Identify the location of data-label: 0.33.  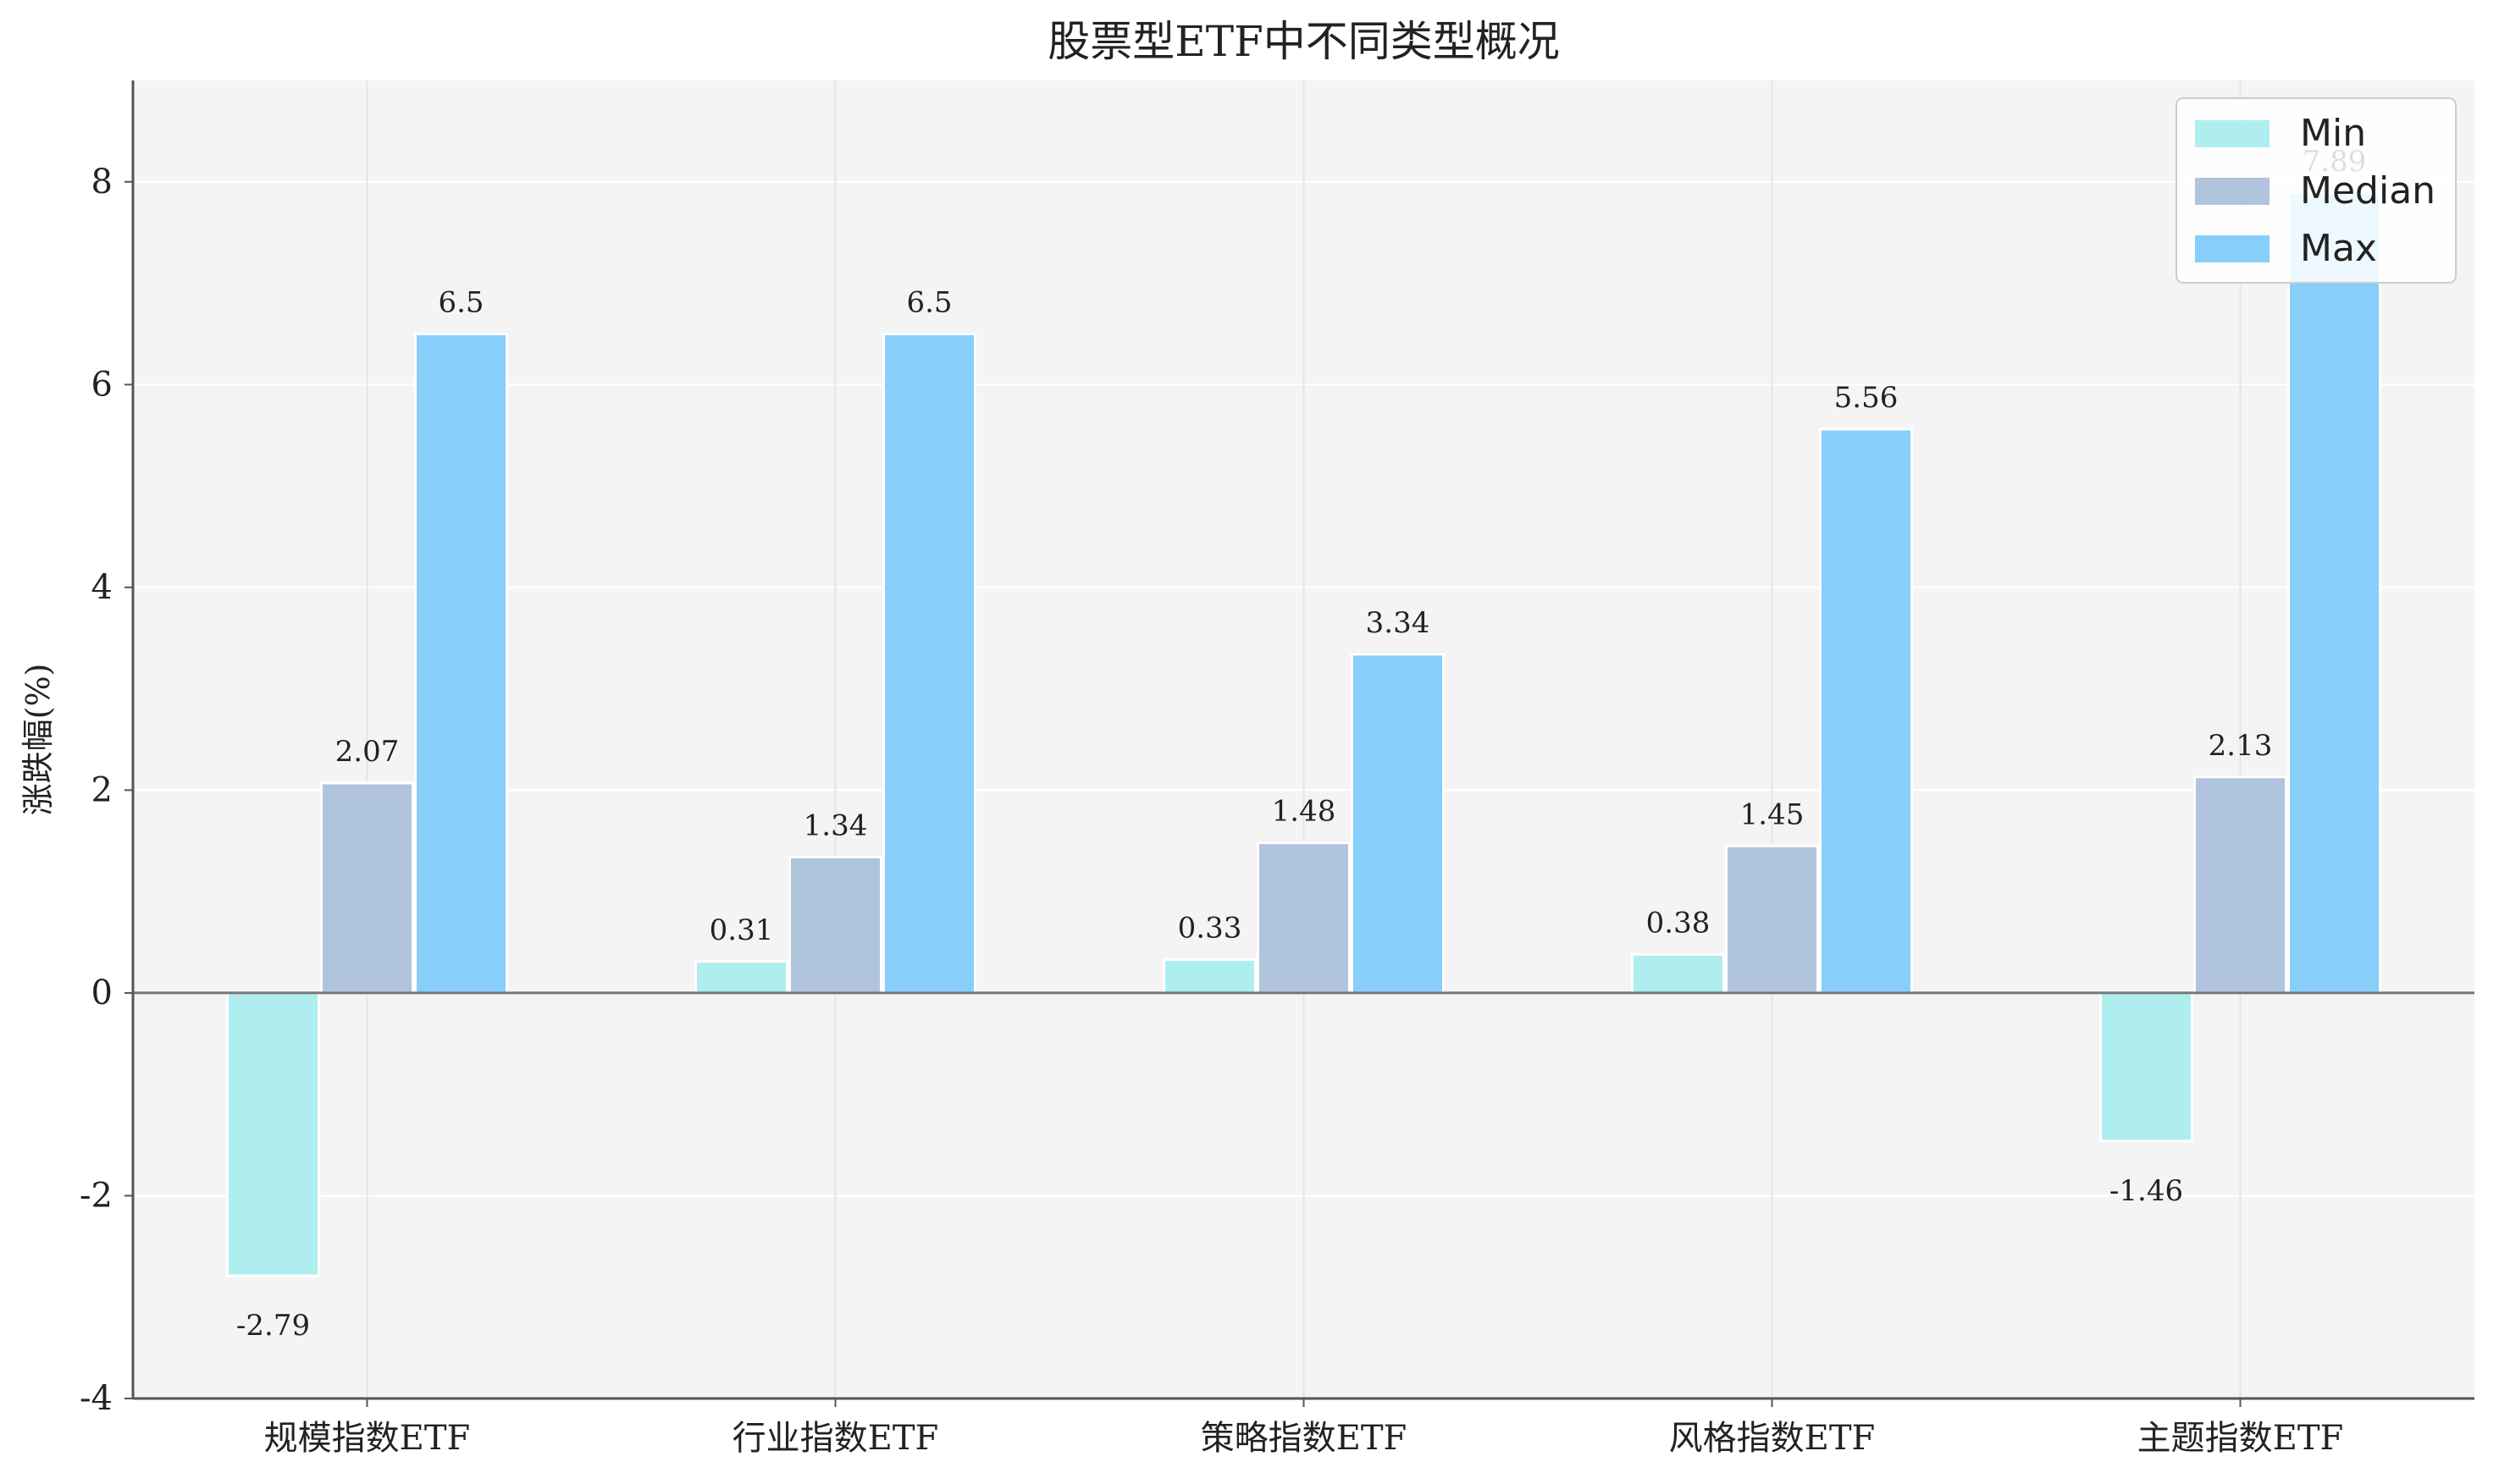
(1210, 928).